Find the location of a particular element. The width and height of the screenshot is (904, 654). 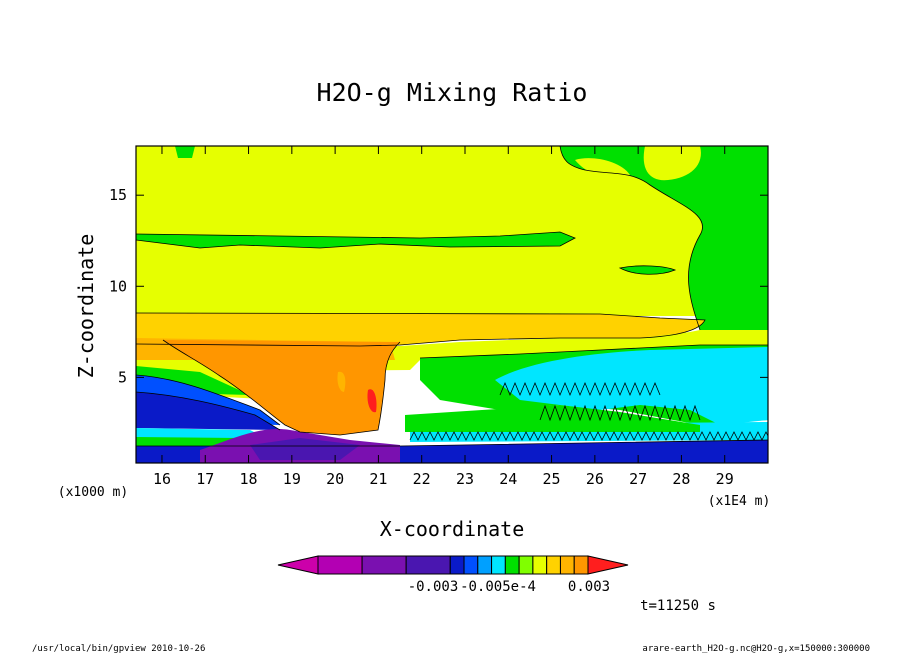

x-tick-label: 23 is located at coordinates (465, 479).